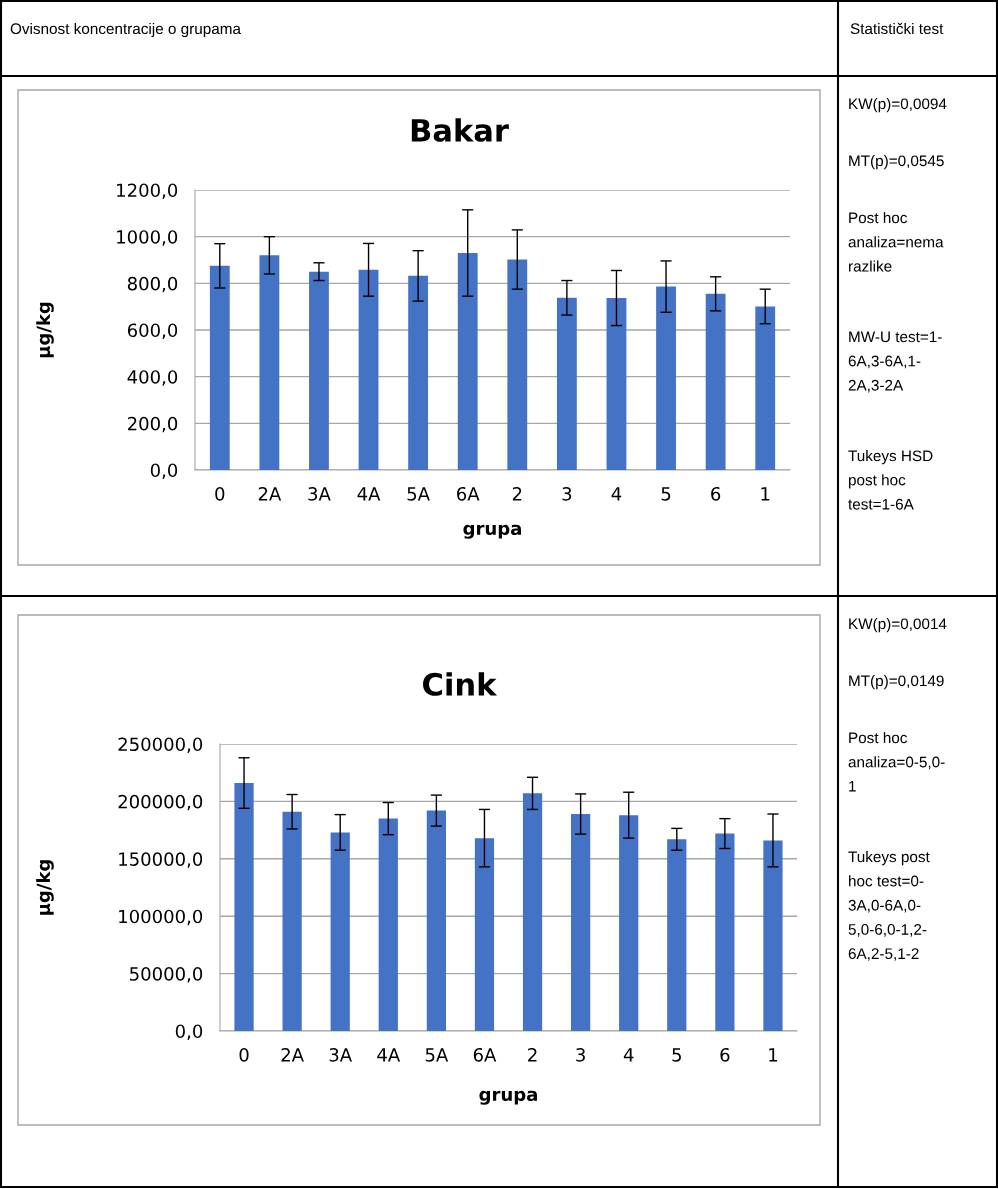  Describe the element at coordinates (160, 802) in the screenshot. I see `y-tick-label: 200000,0` at that location.